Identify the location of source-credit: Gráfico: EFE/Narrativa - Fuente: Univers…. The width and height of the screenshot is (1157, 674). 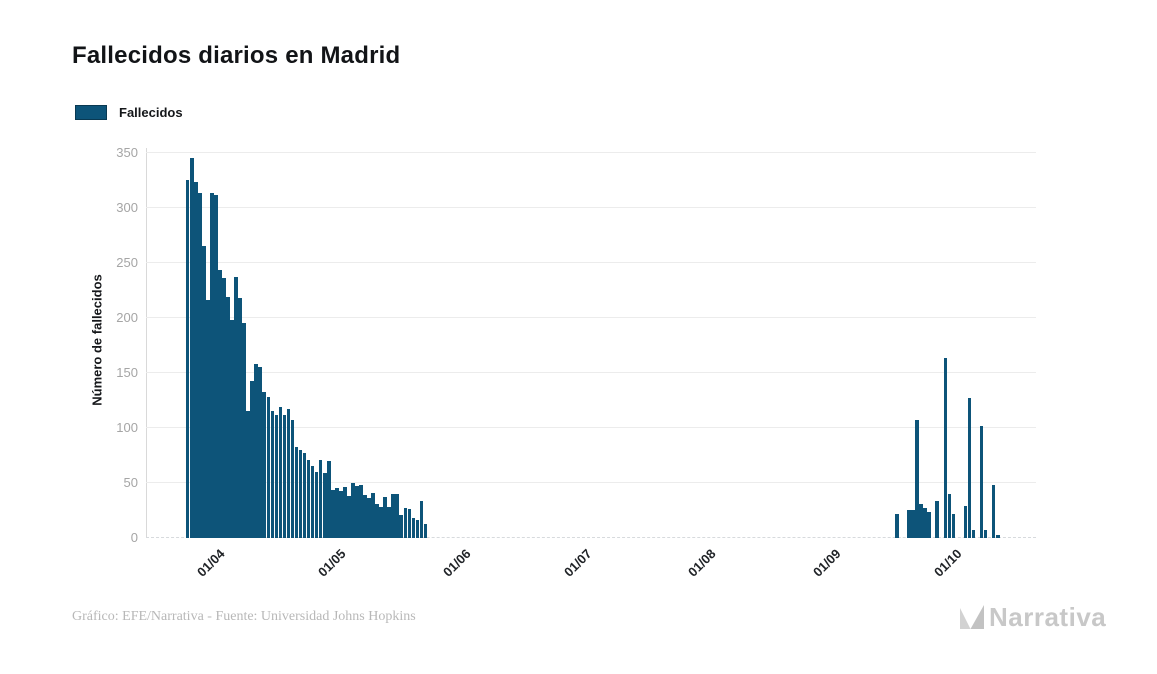
(244, 616).